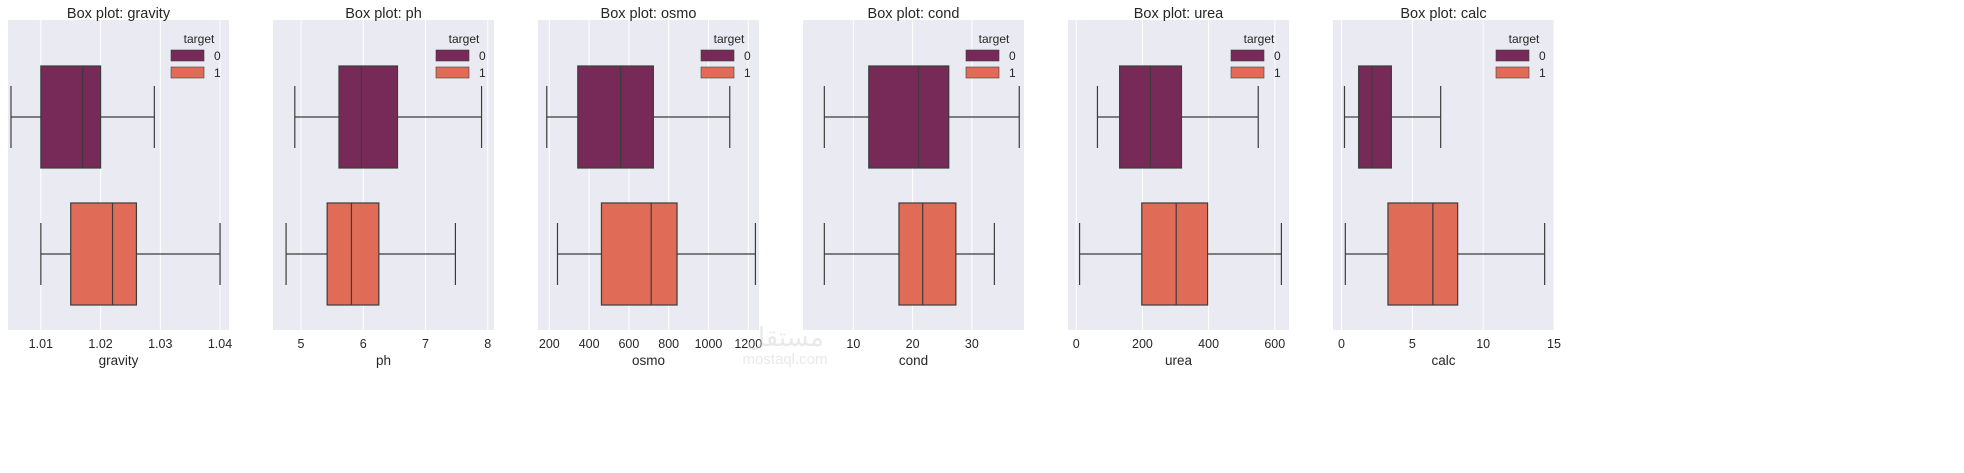 The height and width of the screenshot is (473, 1964). What do you see at coordinates (383, 360) in the screenshot?
I see `x-axis-label: ph` at bounding box center [383, 360].